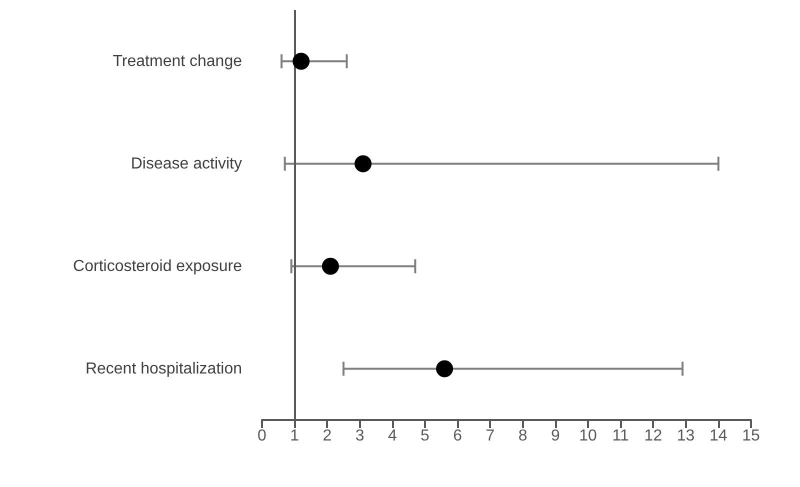  I want to click on y-tick-label: Recent hospitalization, so click(163, 369).